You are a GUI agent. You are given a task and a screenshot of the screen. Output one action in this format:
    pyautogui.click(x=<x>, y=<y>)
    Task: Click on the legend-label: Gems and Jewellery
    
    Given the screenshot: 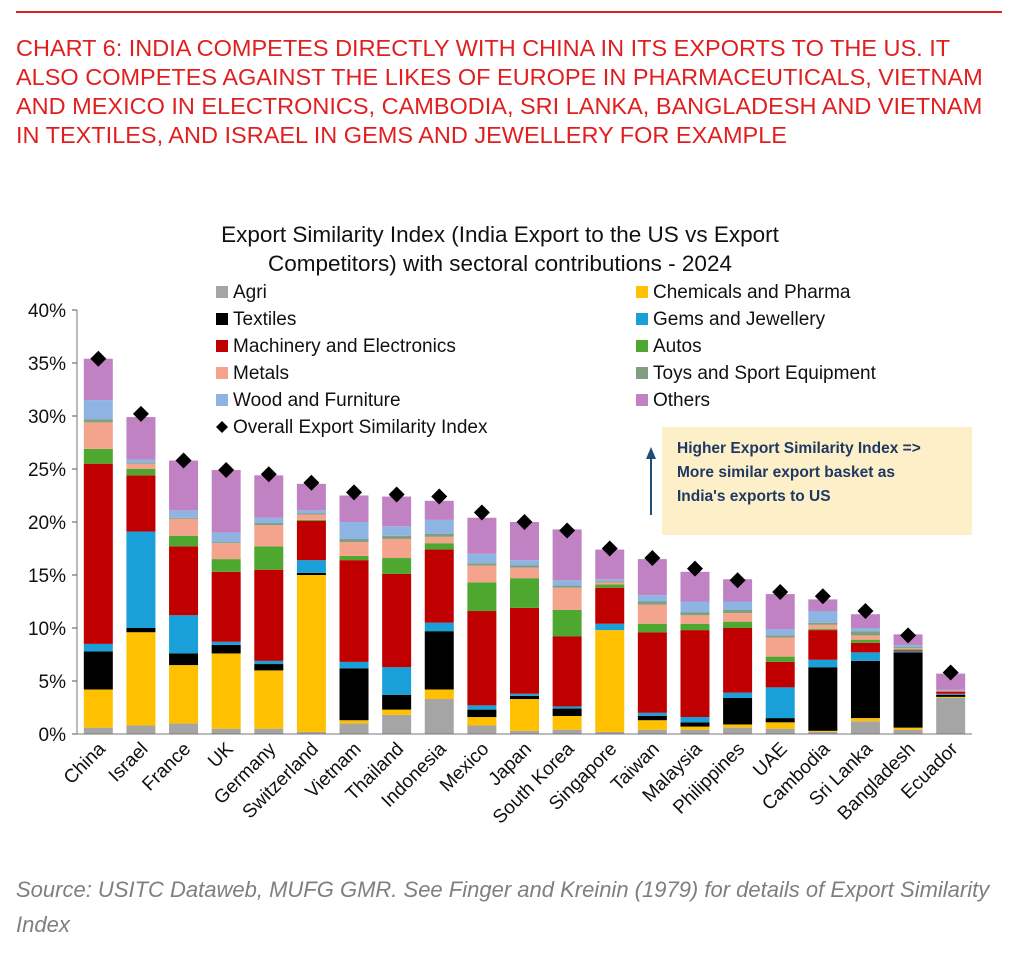 What is the action you would take?
    pyautogui.click(x=739, y=319)
    